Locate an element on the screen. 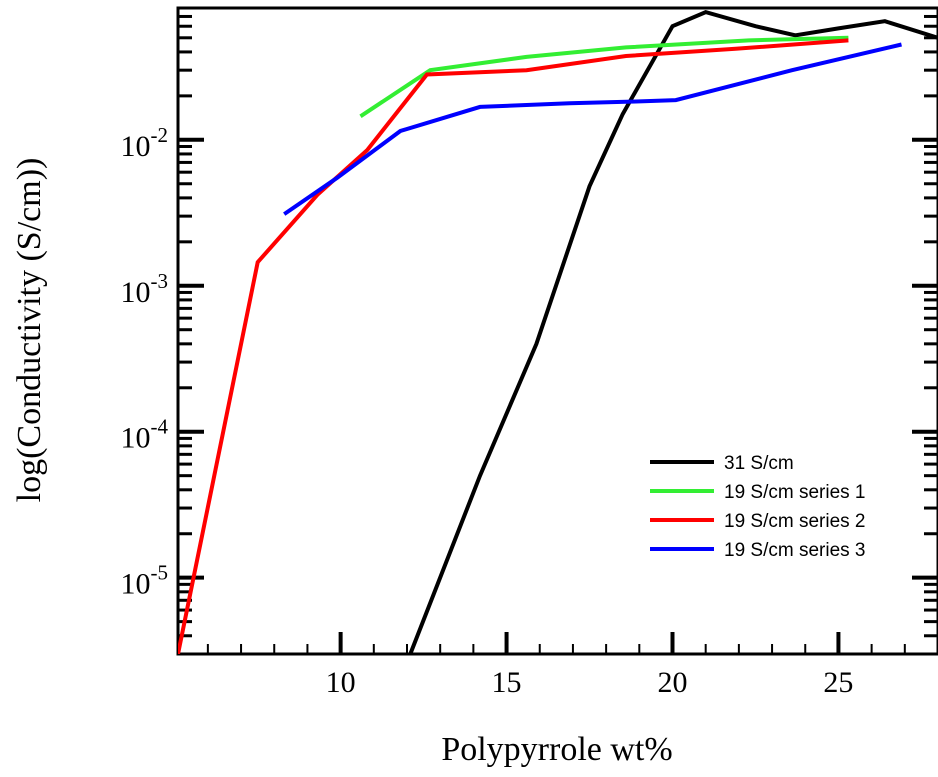 The width and height of the screenshot is (938, 777). x-tick-label: 10 is located at coordinates (341, 682).